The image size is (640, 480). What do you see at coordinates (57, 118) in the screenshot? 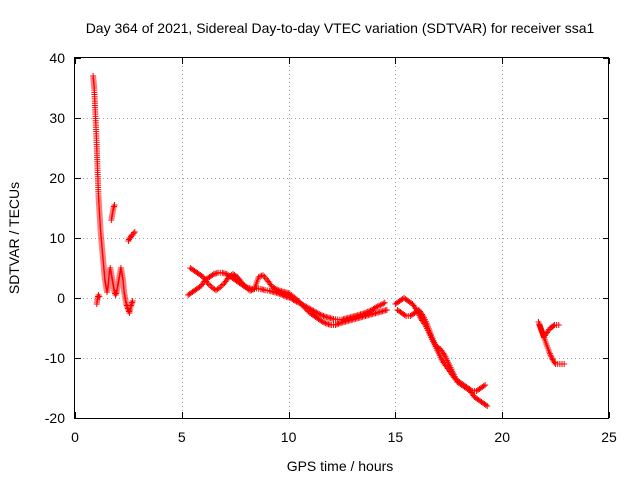
I see `y-tick-label: 30` at bounding box center [57, 118].